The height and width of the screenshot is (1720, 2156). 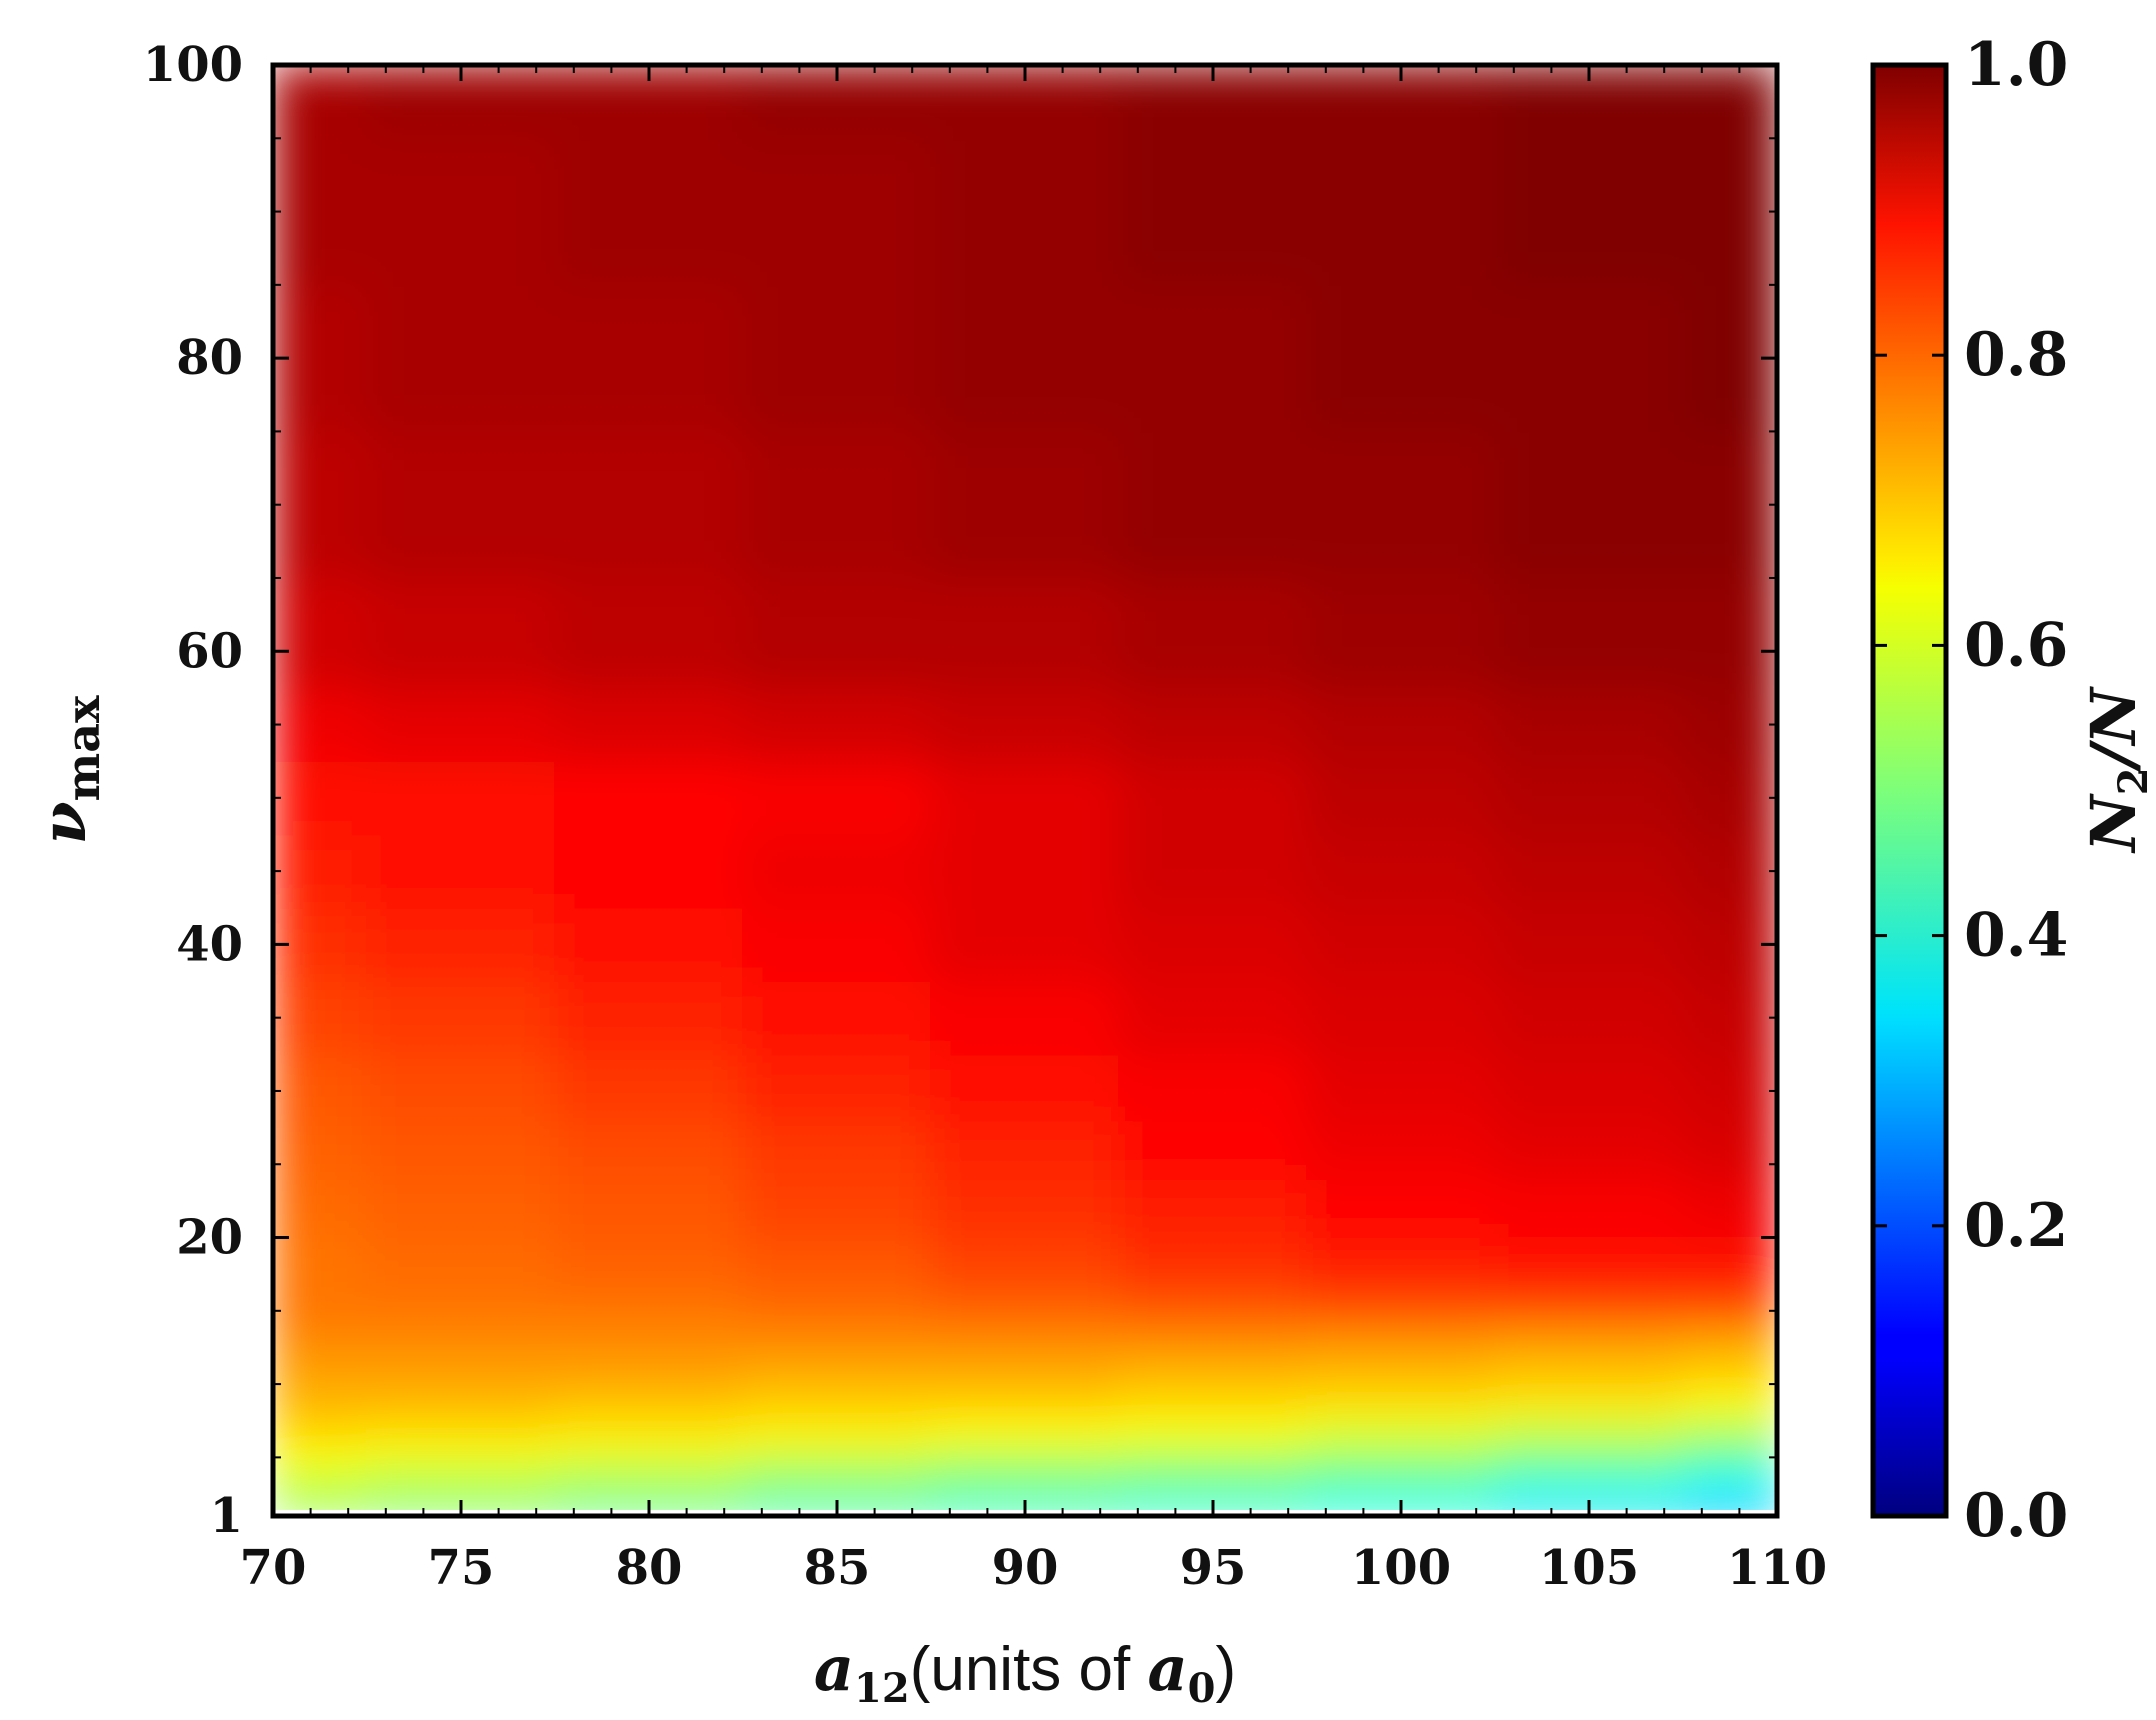 What do you see at coordinates (1029, 1669) in the screenshot?
I see `x-label-rest: (units of` at bounding box center [1029, 1669].